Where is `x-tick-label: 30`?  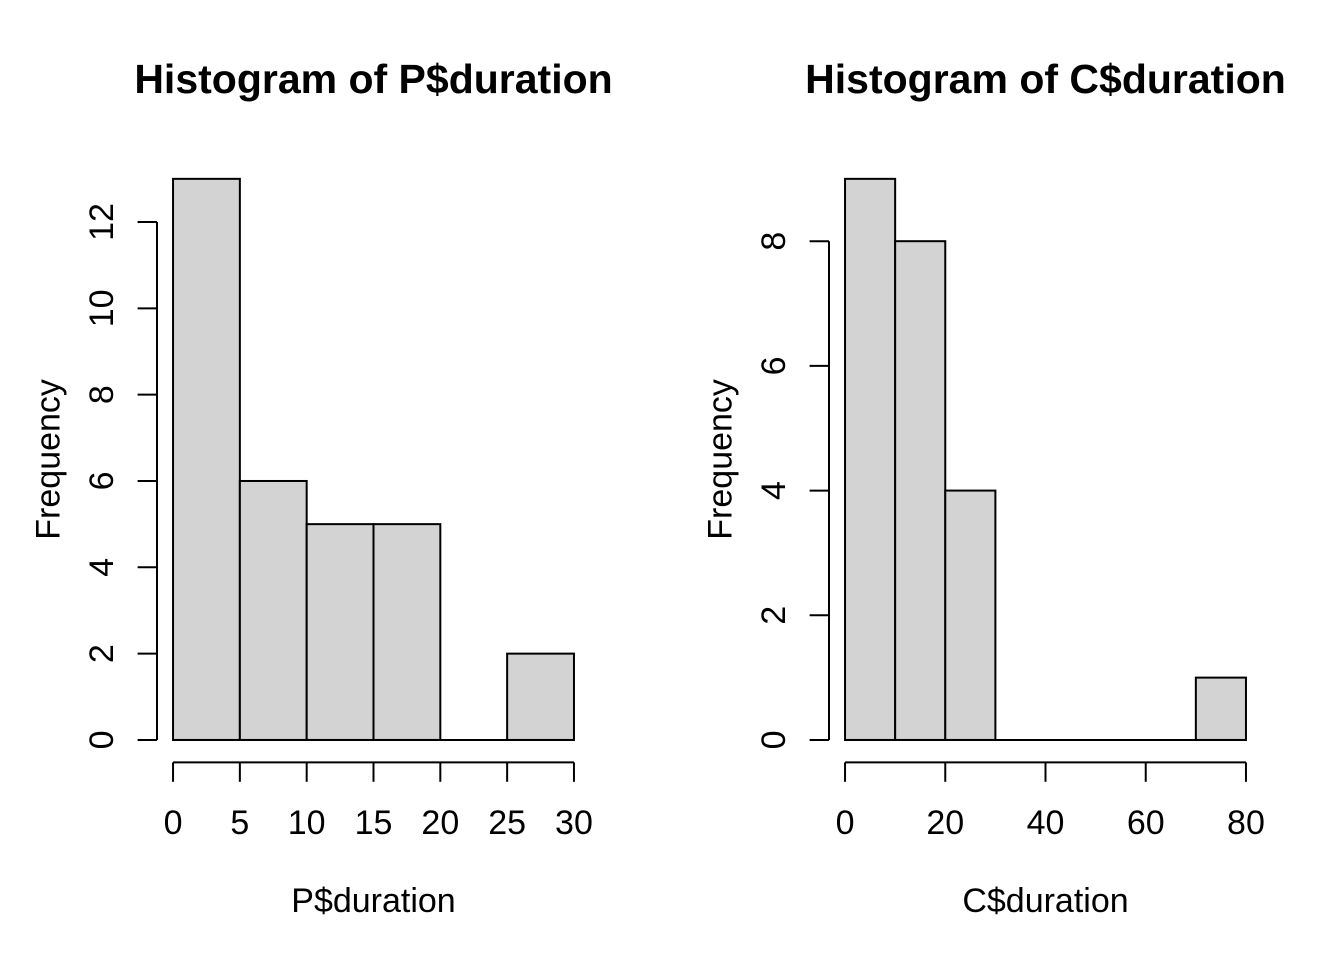
x-tick-label: 30 is located at coordinates (574, 823).